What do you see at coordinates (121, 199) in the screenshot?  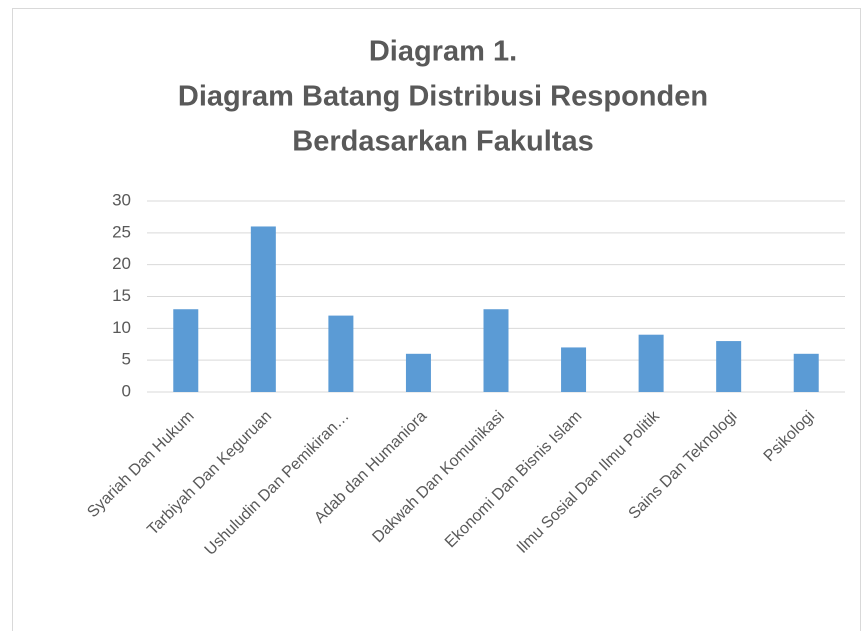 I see `y-tick-label: 30` at bounding box center [121, 199].